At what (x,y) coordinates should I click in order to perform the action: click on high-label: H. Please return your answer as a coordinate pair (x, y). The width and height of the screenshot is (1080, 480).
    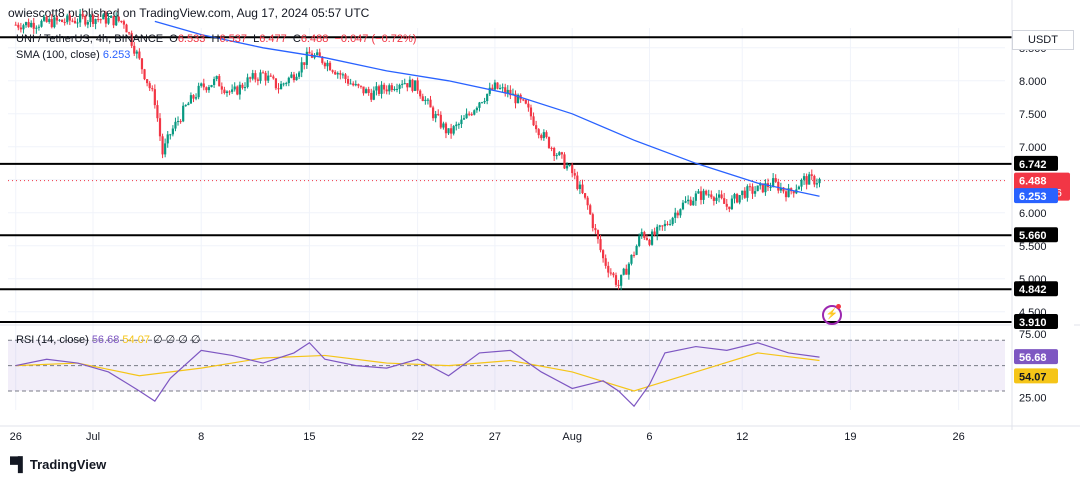
    Looking at the image, I should click on (215, 39).